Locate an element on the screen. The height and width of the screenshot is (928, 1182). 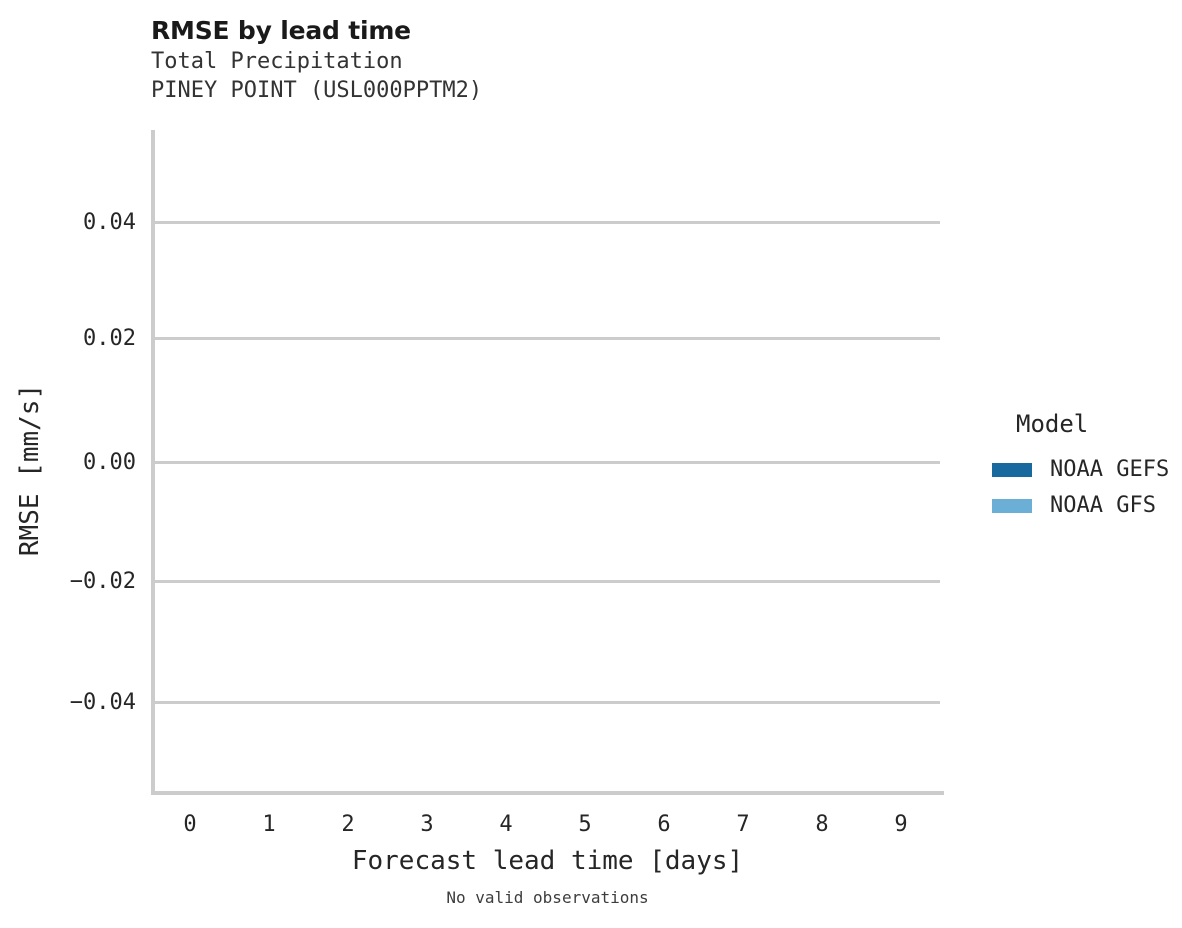
x-tick-label: 6 is located at coordinates (664, 824).